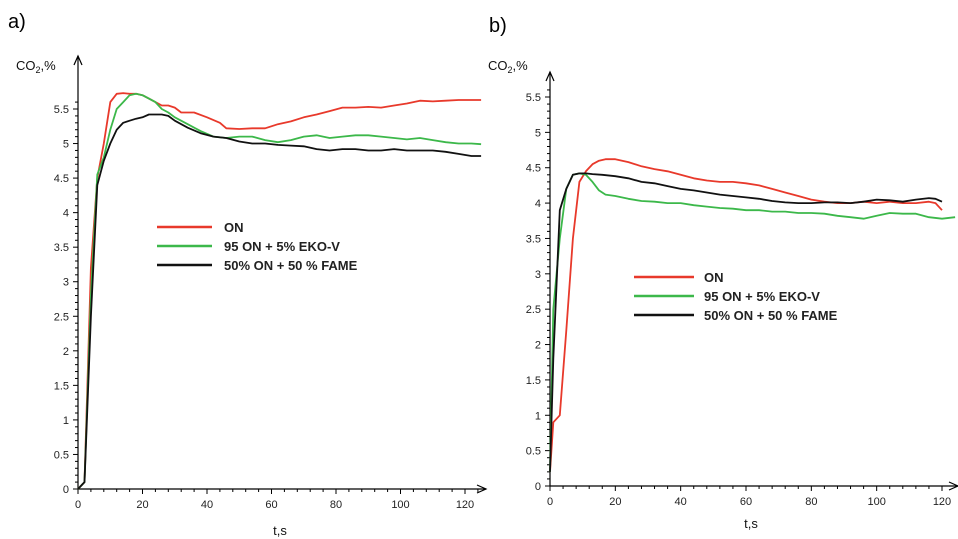 This screenshot has height=539, width=958. I want to click on y-axis-title-a: CO2,%, so click(36, 66).